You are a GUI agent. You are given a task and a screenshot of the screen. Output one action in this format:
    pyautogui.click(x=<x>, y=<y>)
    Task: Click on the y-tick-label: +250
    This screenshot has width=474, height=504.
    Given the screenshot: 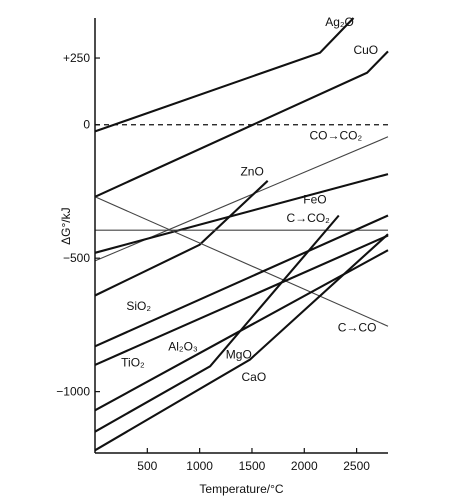 What is the action you would take?
    pyautogui.click(x=76, y=58)
    